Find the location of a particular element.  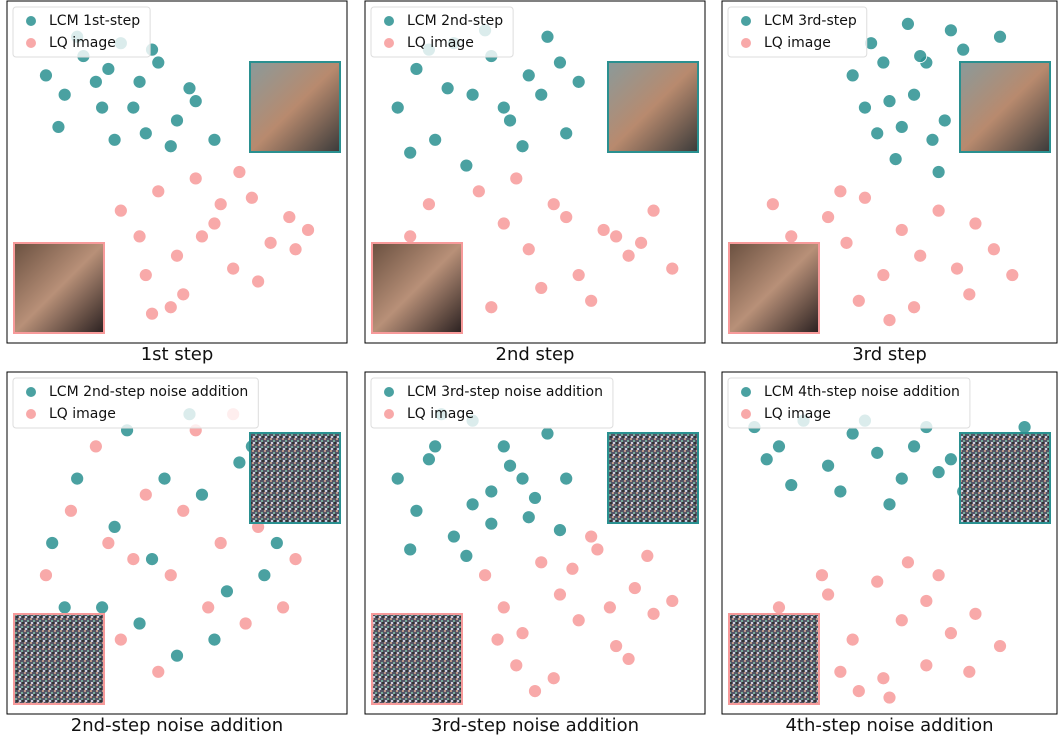

legend: LCM 3rd-step LQ image is located at coordinates (797, 32).